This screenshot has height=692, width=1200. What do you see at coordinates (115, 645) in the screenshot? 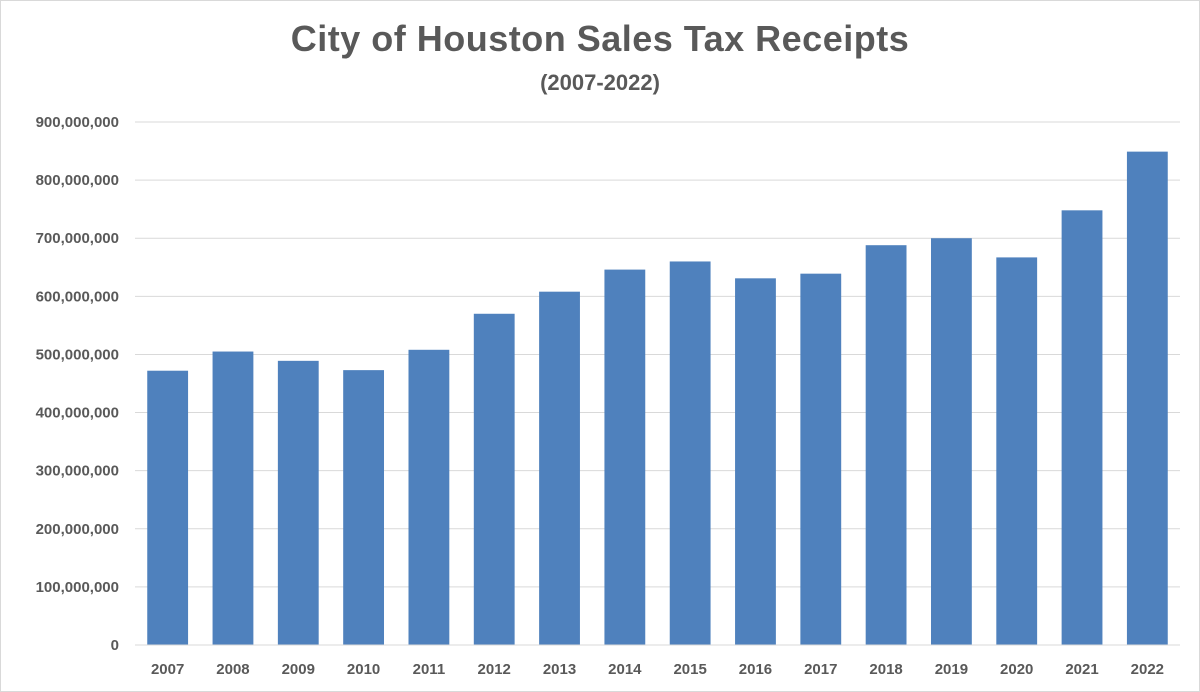
I see `y-tick-label: 0` at bounding box center [115, 645].